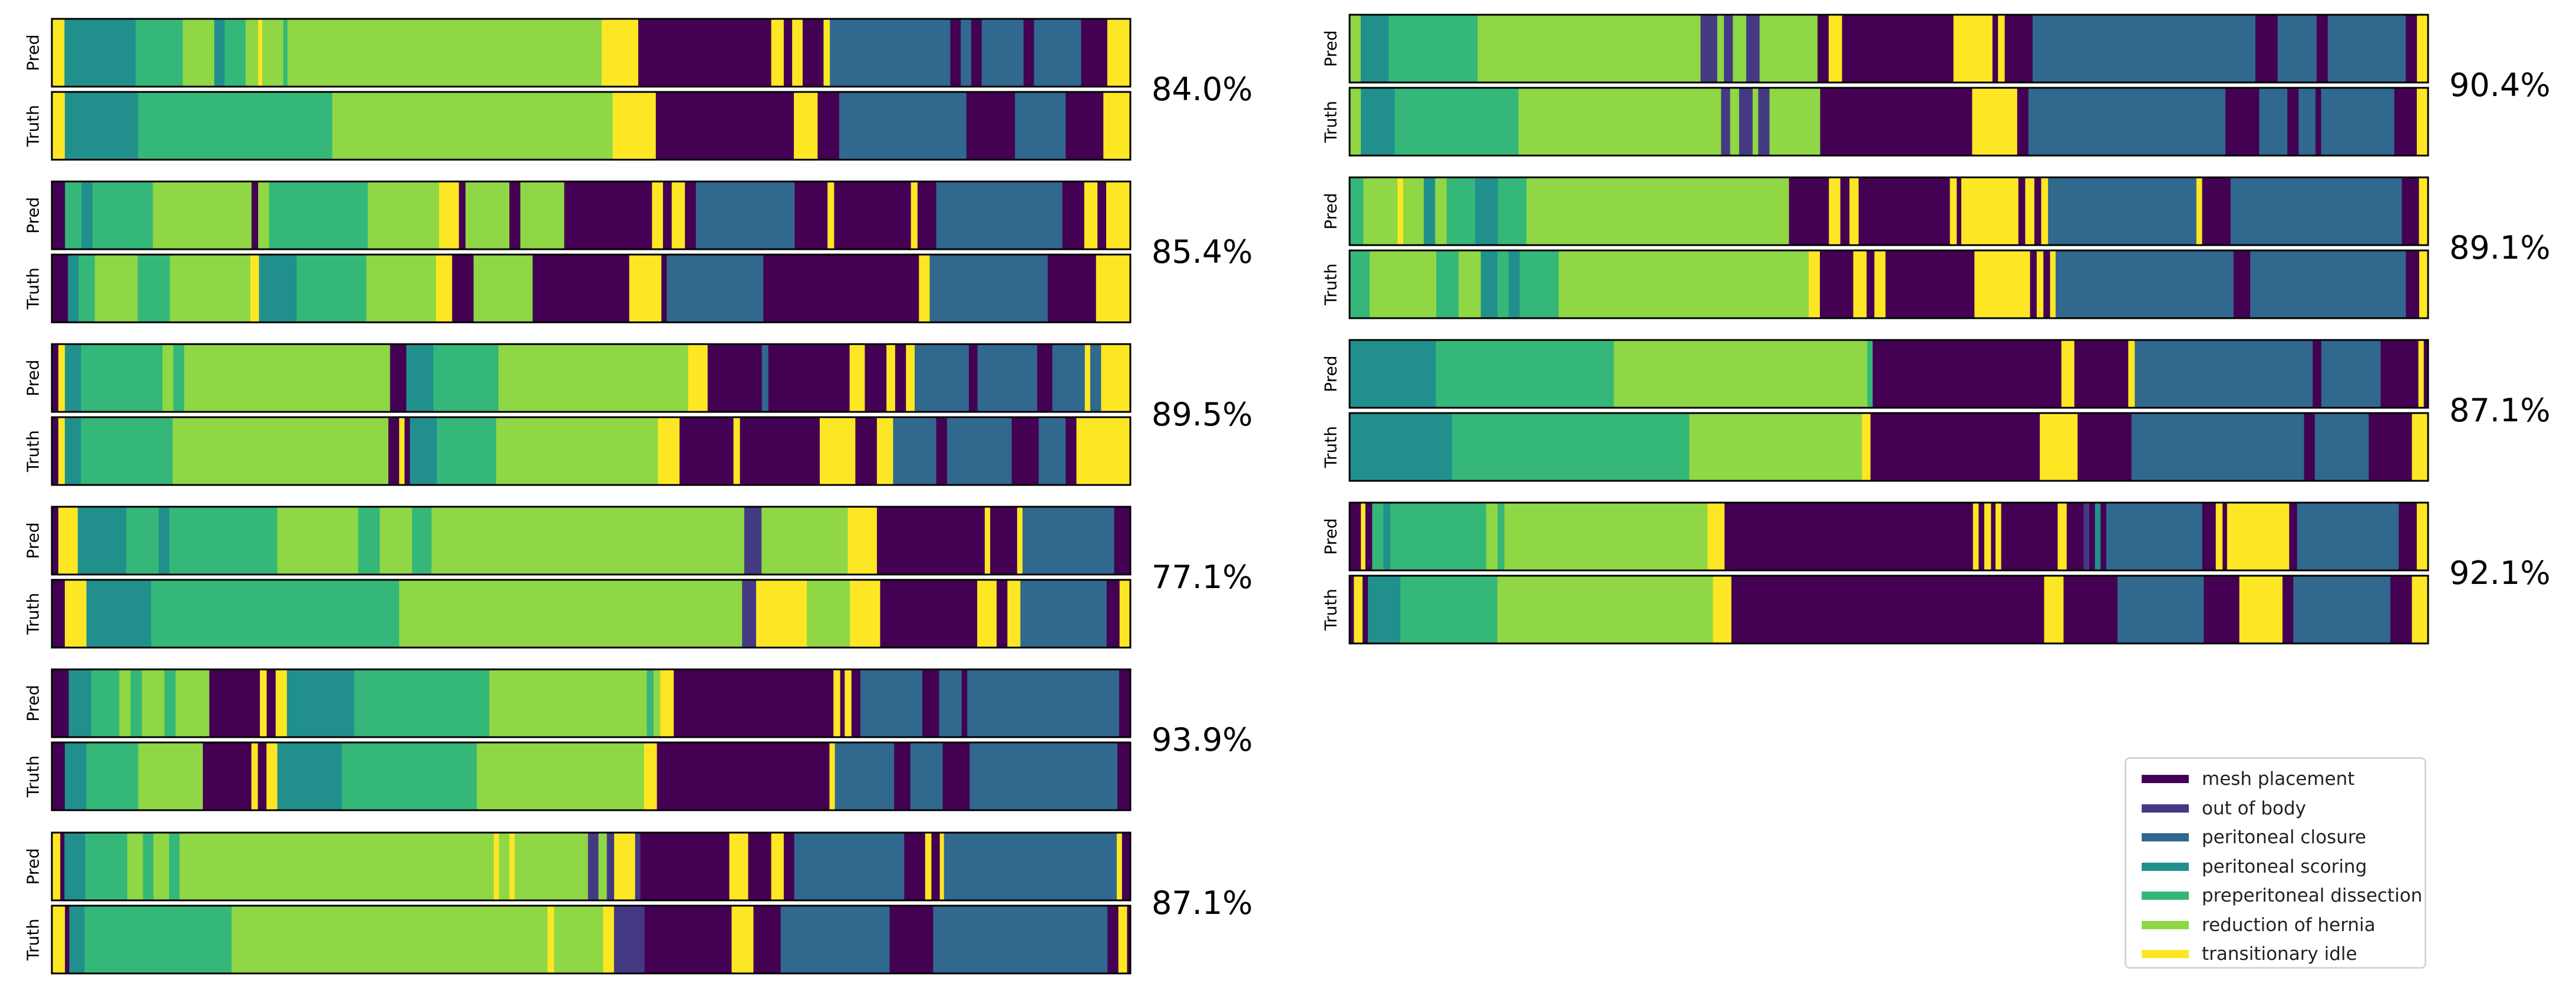  I want to click on truth-bar-2-frame, so click(592, 288).